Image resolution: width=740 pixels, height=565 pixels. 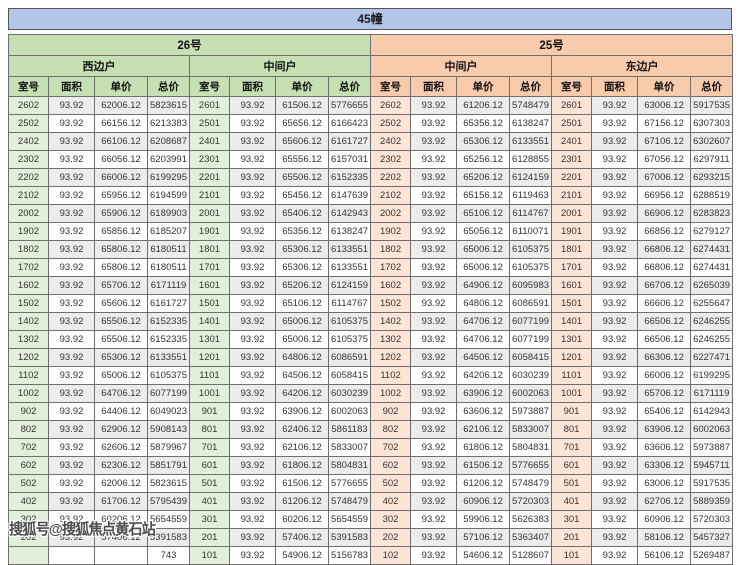 What do you see at coordinates (121, 303) in the screenshot?
I see `unit-price-cell: 65606.12` at bounding box center [121, 303].